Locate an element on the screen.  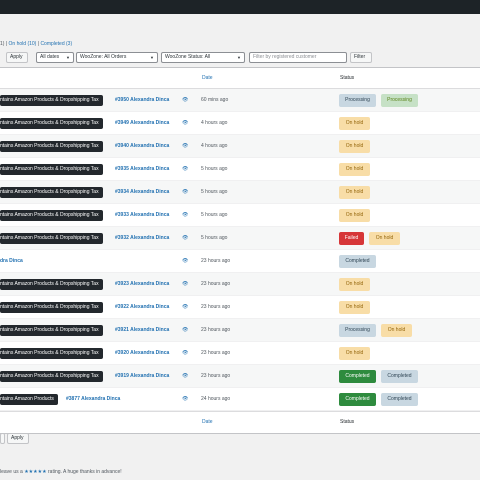
order-link: #3919 Alexandra Dinca is located at coordinates (142, 376).